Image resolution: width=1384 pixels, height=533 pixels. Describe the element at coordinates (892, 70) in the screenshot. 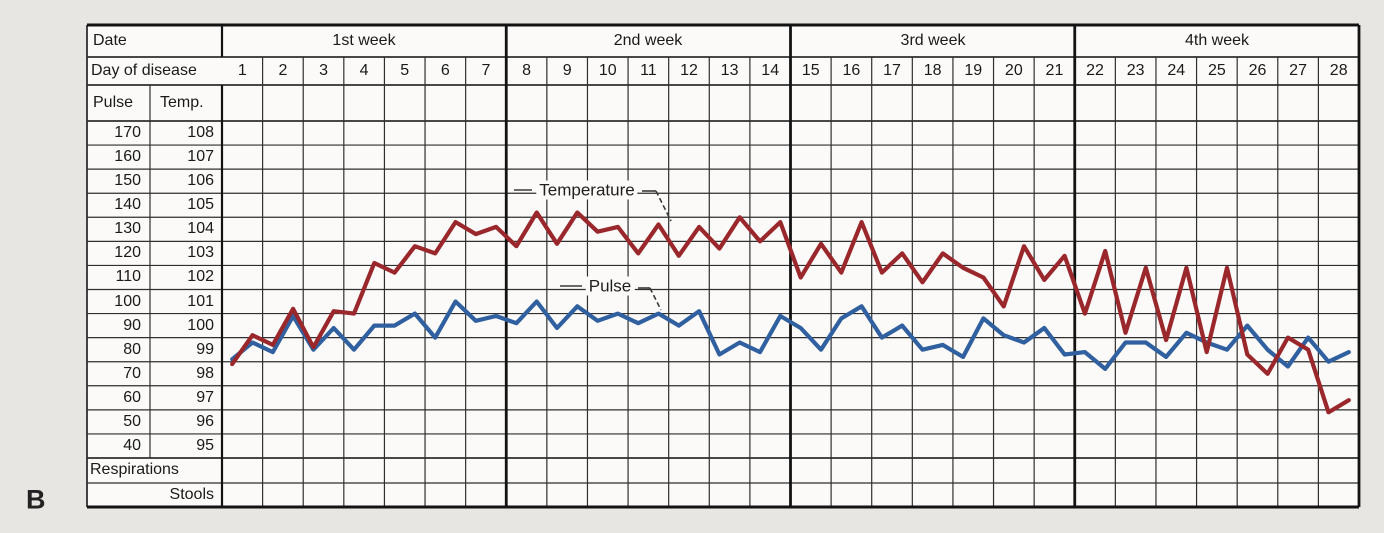

I see `day-number: 17` at that location.